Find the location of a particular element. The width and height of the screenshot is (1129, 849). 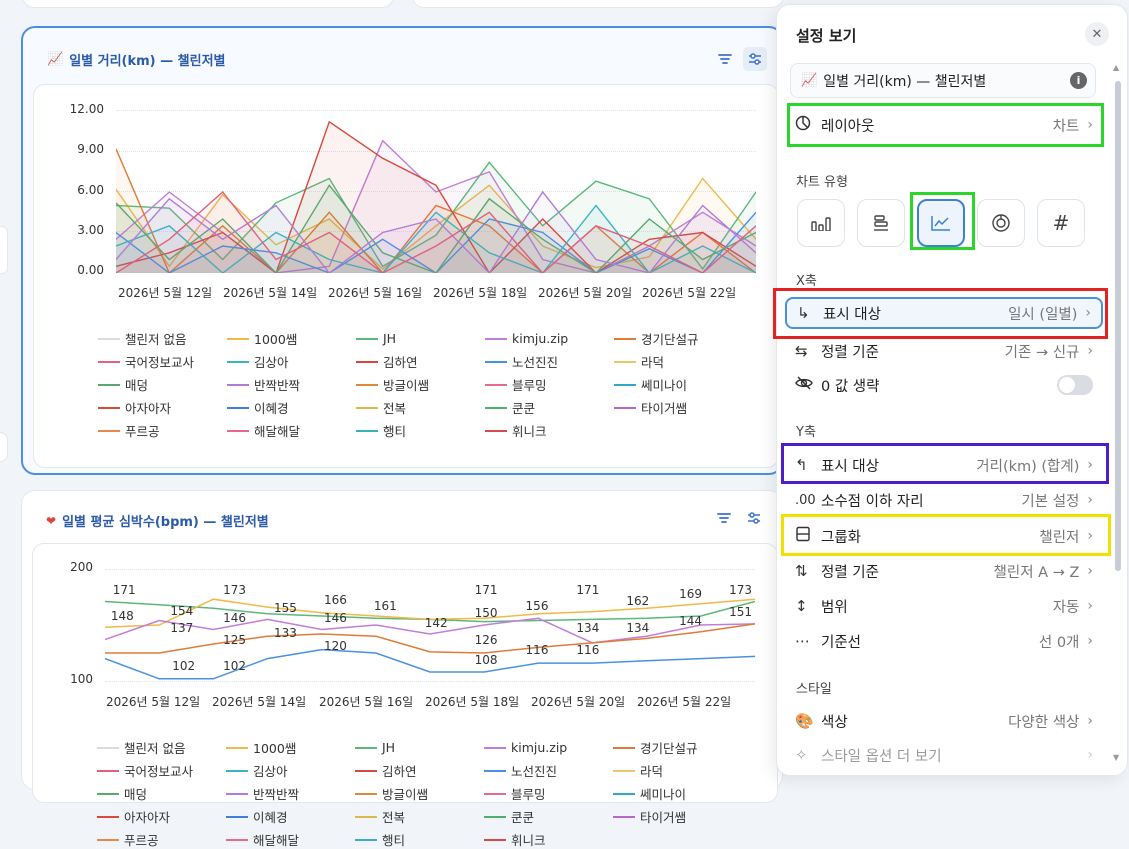

legend-label: 쎄미나이 is located at coordinates (663, 794).